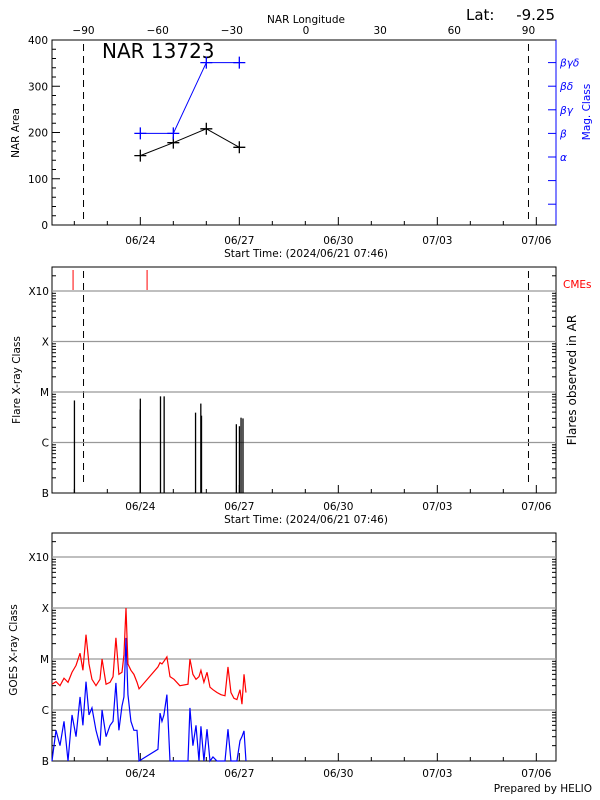 The width and height of the screenshot is (600, 800). What do you see at coordinates (535, 15) in the screenshot?
I see `lat-value: -9.25` at bounding box center [535, 15].